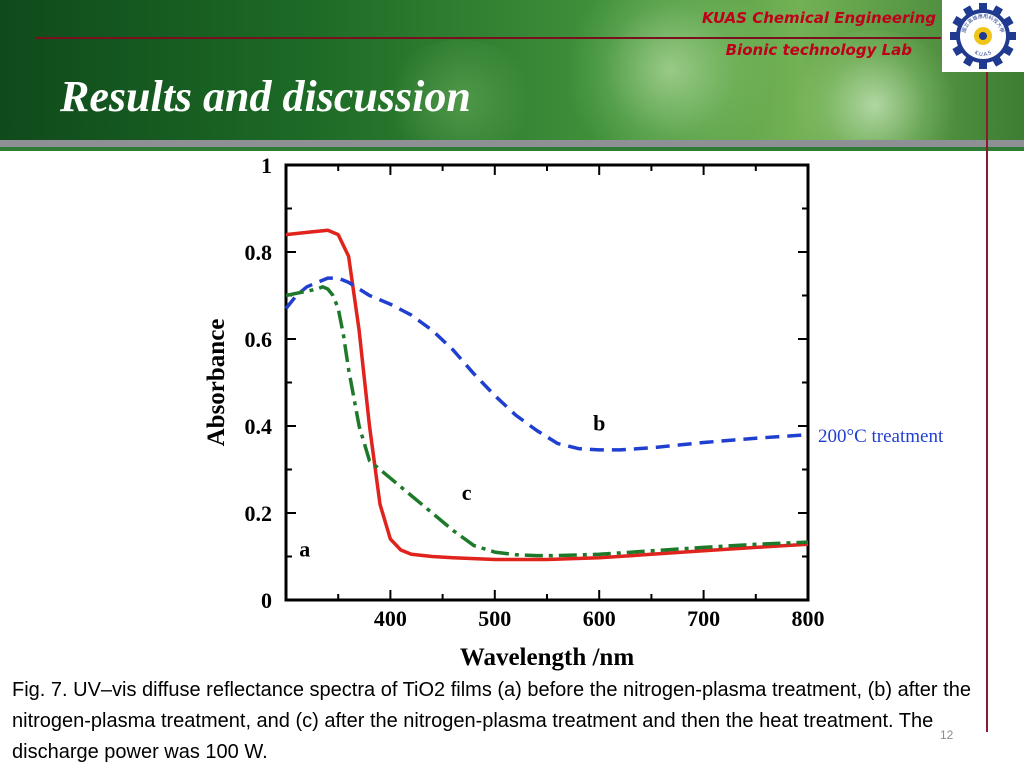  Describe the element at coordinates (818, 50) in the screenshot. I see `lab-name-line2: Bionic technology Lab` at that location.